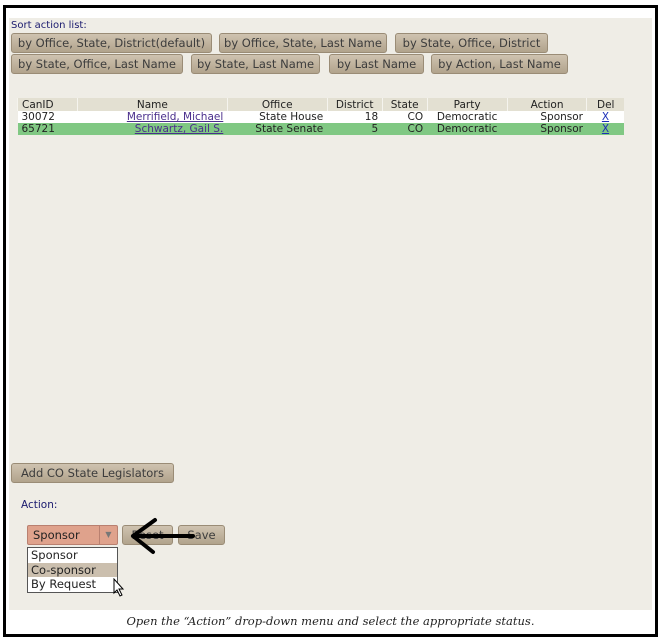 This screenshot has height=642, width=661. What do you see at coordinates (471, 43) in the screenshot?
I see `sort-state-office-district-button: by State, Office, District` at bounding box center [471, 43].